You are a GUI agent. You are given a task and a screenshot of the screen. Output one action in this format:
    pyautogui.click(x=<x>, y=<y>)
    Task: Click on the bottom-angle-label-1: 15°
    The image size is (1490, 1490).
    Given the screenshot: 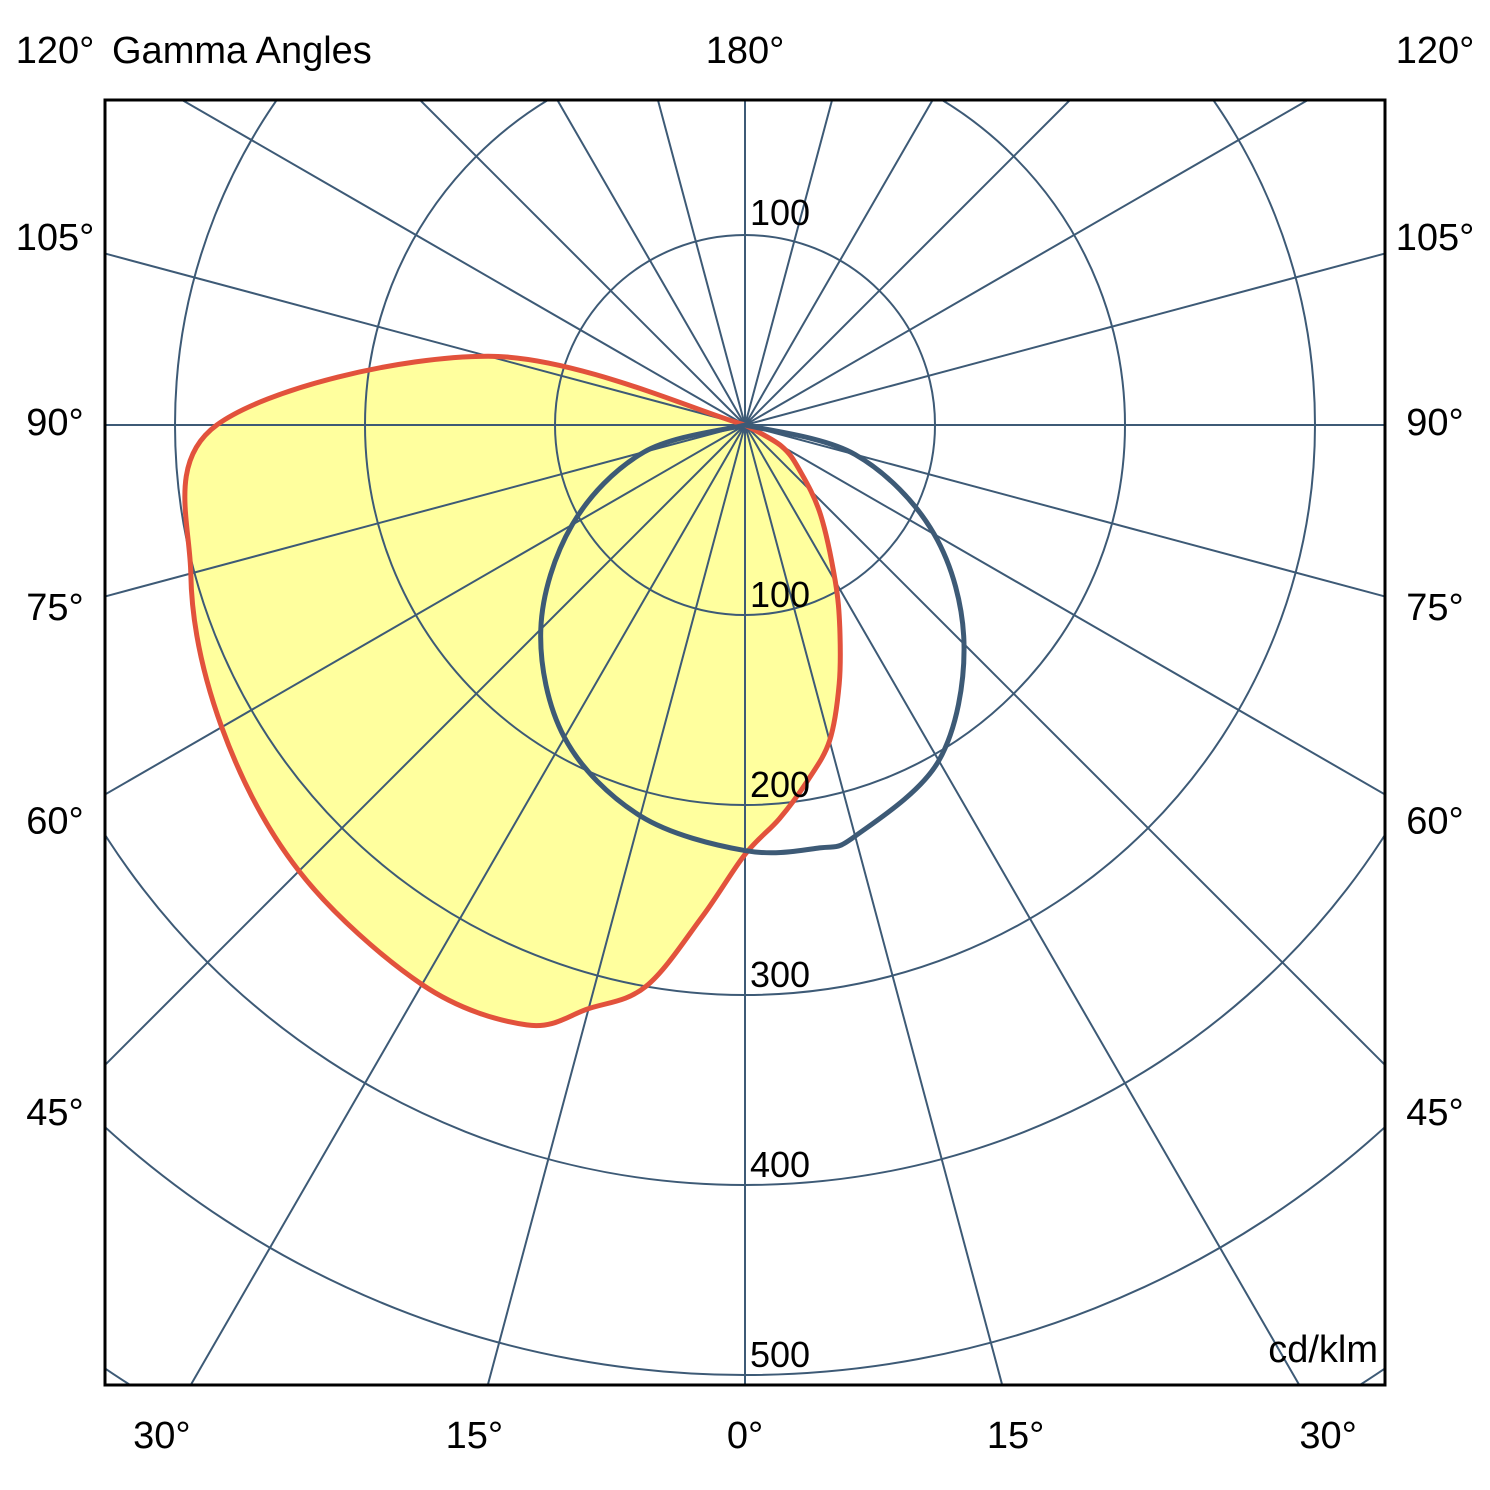 What is the action you would take?
    pyautogui.click(x=474, y=1436)
    